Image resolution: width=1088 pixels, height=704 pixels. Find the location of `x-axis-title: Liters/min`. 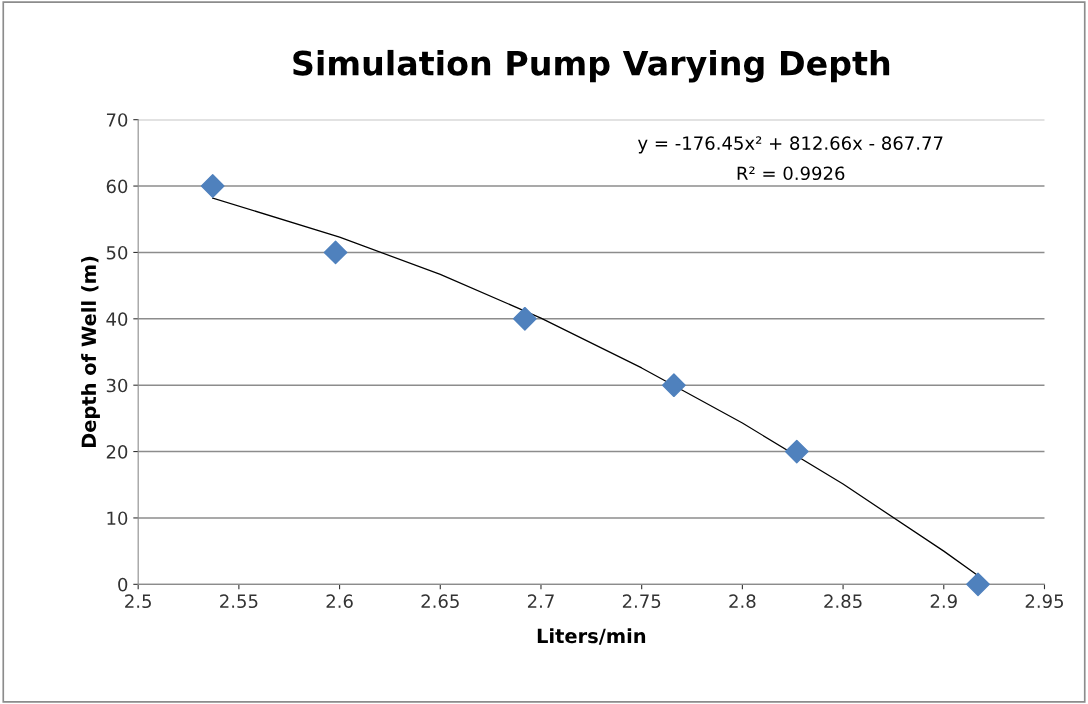

x-axis-title: Liters/min is located at coordinates (591, 636).